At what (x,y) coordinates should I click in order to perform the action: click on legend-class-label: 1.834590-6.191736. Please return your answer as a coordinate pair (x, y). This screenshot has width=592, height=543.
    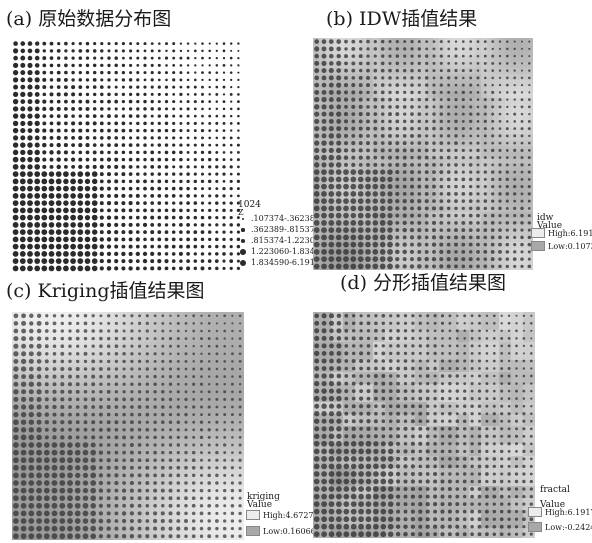
    Looking at the image, I should click on (291, 262).